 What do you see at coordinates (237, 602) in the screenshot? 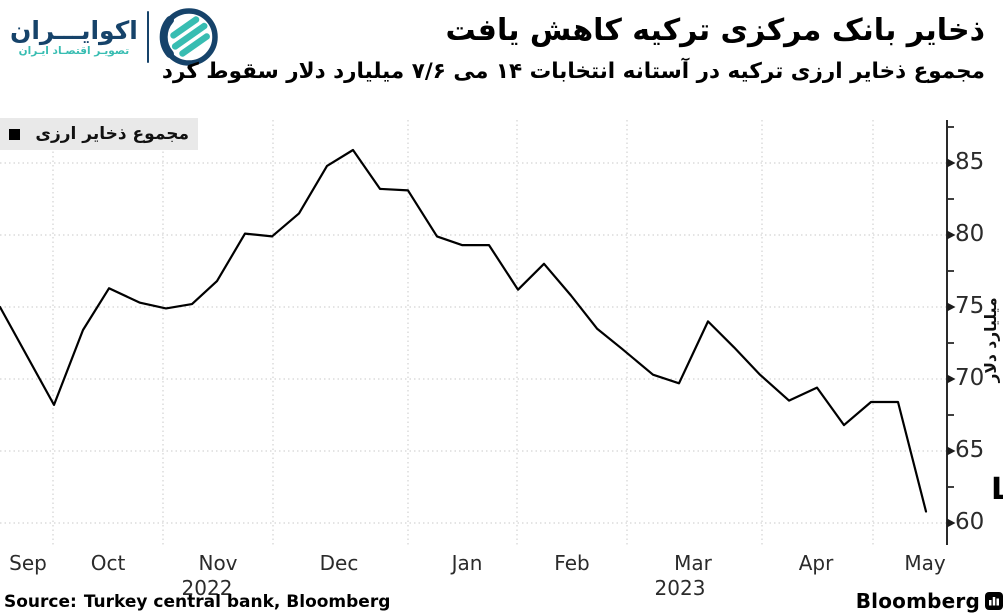
I see `source-text: Turkey central bank, Bloomberg` at bounding box center [237, 602].